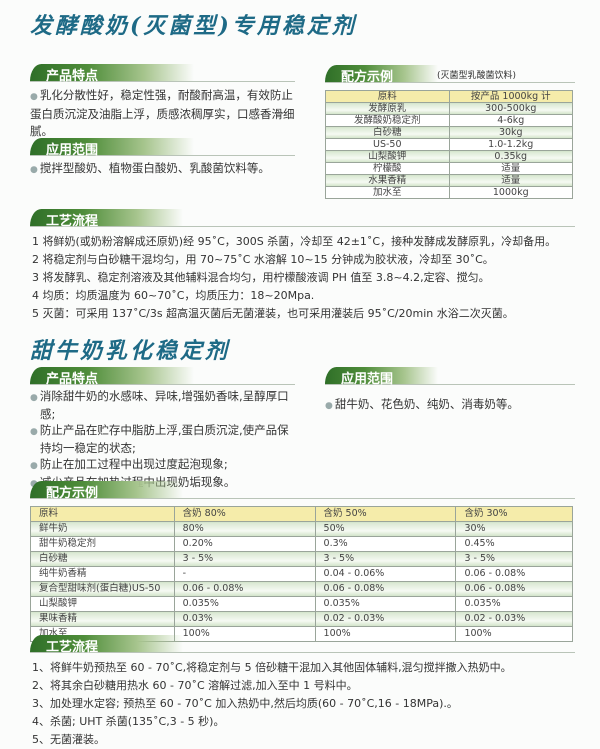  Describe the element at coordinates (387, 120) in the screenshot. I see `table-cell: 发酵酸奶稳定剂` at that location.